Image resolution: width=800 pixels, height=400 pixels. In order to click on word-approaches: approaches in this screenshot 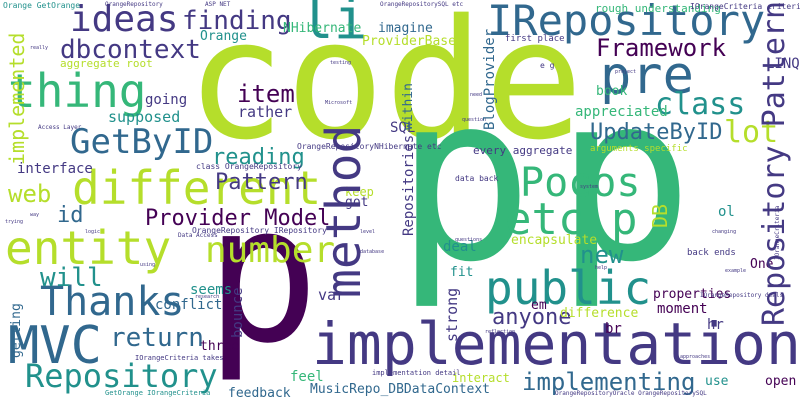, I will do `click(695, 357)`.